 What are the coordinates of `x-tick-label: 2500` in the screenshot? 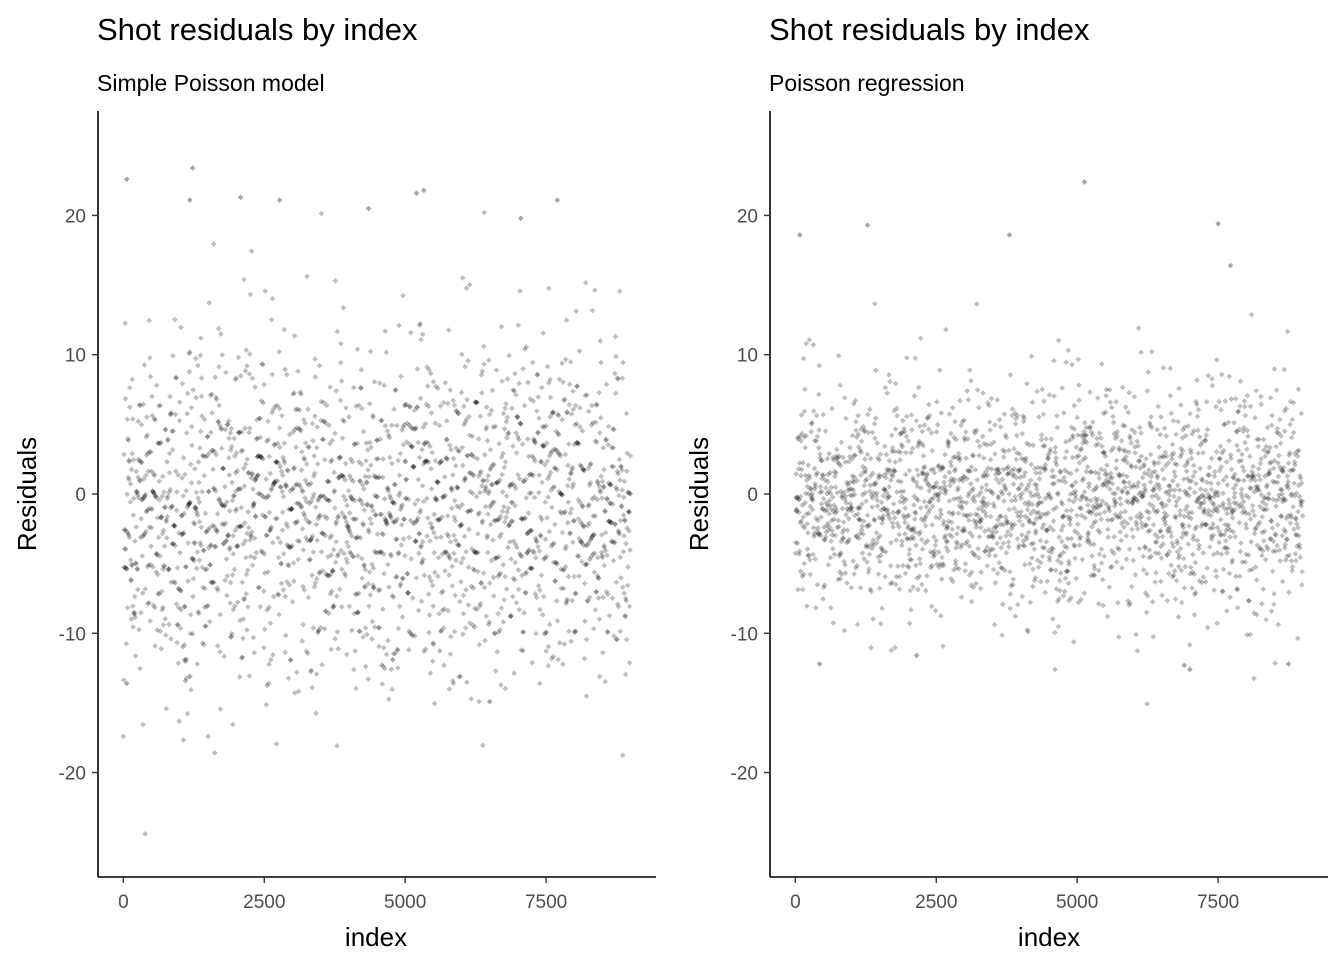 It's located at (264, 902).